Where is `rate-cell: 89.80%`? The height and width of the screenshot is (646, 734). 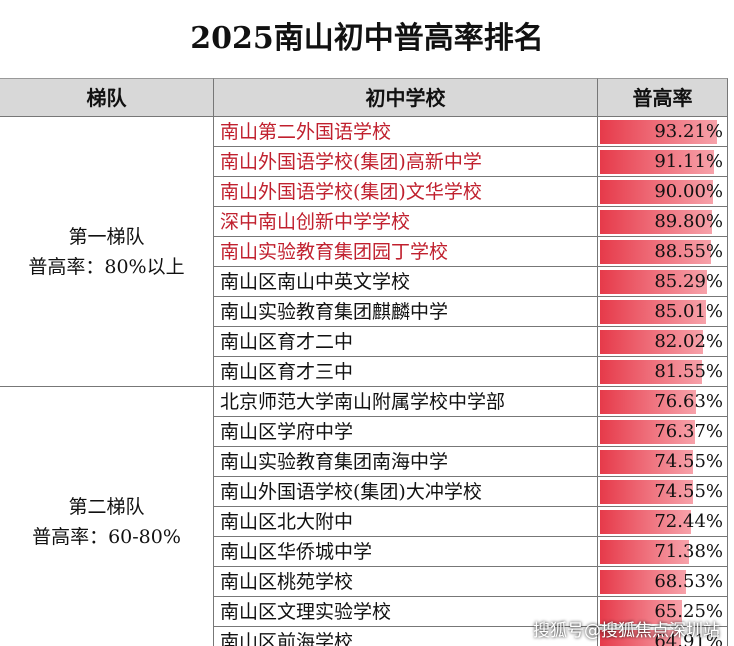 rate-cell: 89.80% is located at coordinates (662, 222).